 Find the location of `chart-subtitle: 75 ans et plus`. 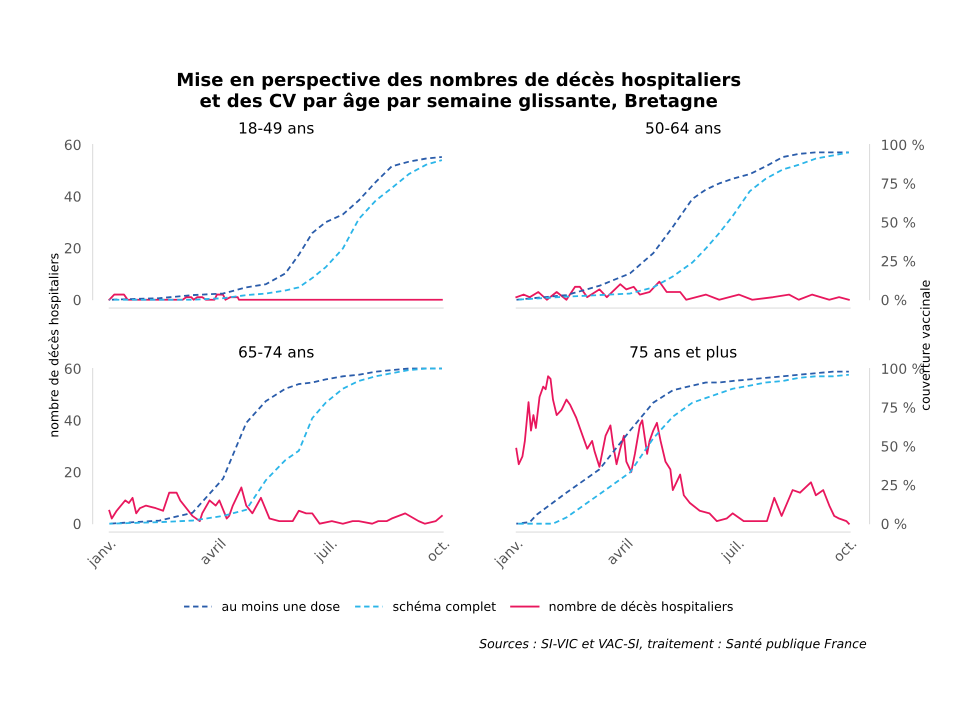

chart-subtitle: 75 ans et plus is located at coordinates (683, 353).